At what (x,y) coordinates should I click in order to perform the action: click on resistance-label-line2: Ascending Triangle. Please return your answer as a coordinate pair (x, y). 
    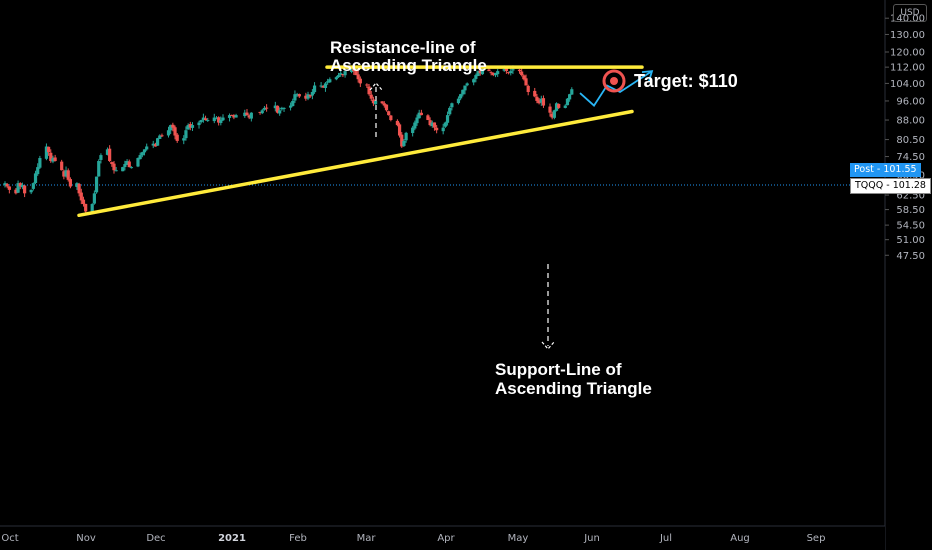
    Looking at the image, I should click on (408, 65).